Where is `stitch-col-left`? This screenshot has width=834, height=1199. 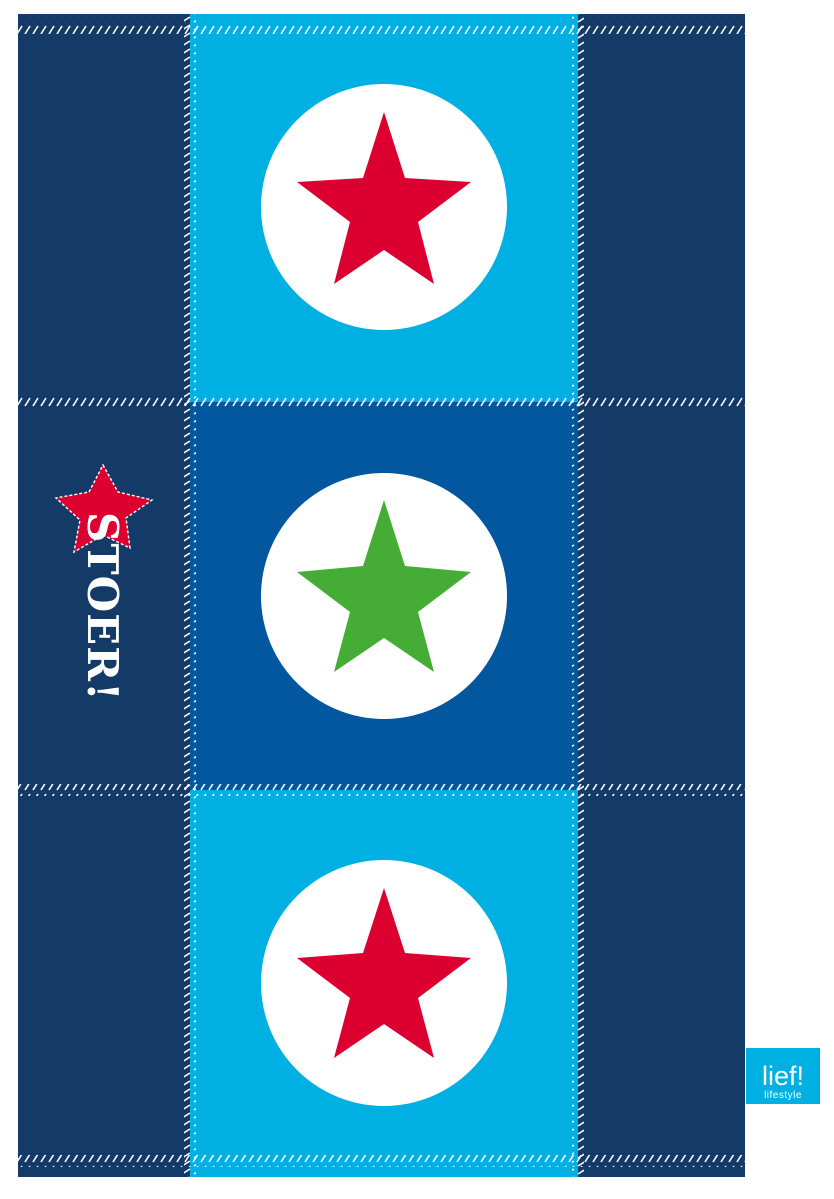 stitch-col-left is located at coordinates (190, 595).